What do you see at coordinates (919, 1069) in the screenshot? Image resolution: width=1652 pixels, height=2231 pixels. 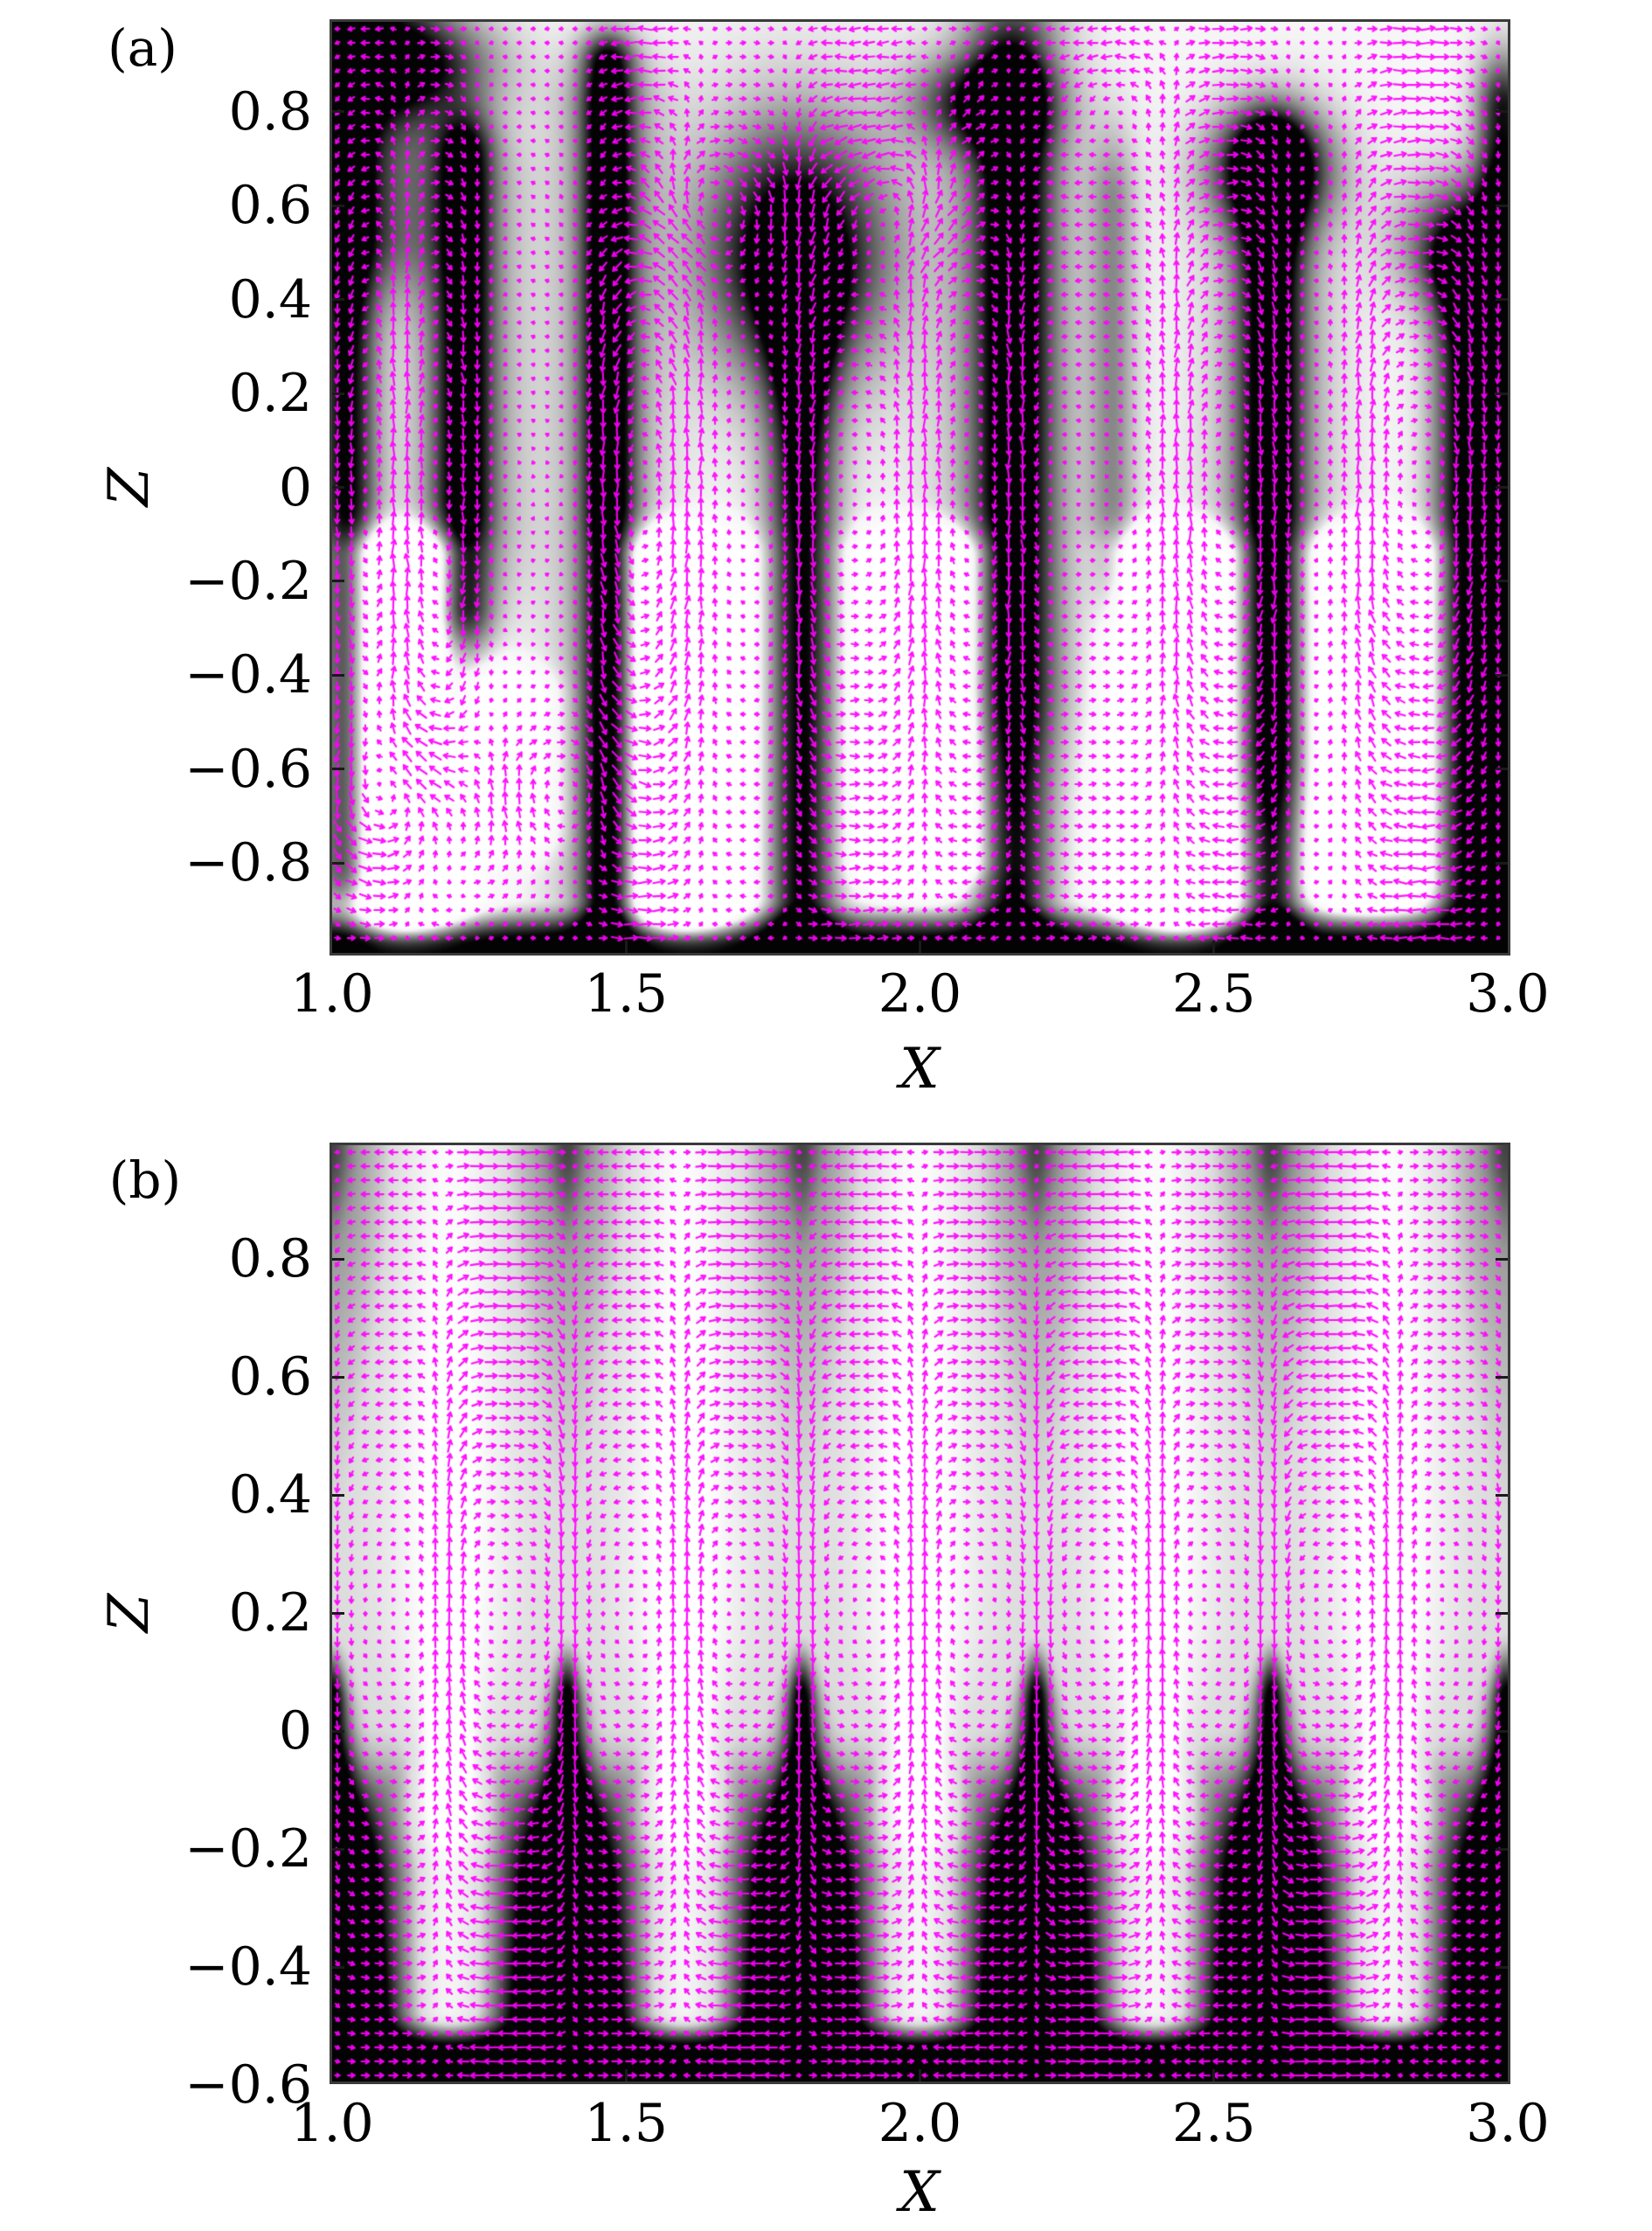 I see `panel-a-x-axis-label: X` at bounding box center [919, 1069].